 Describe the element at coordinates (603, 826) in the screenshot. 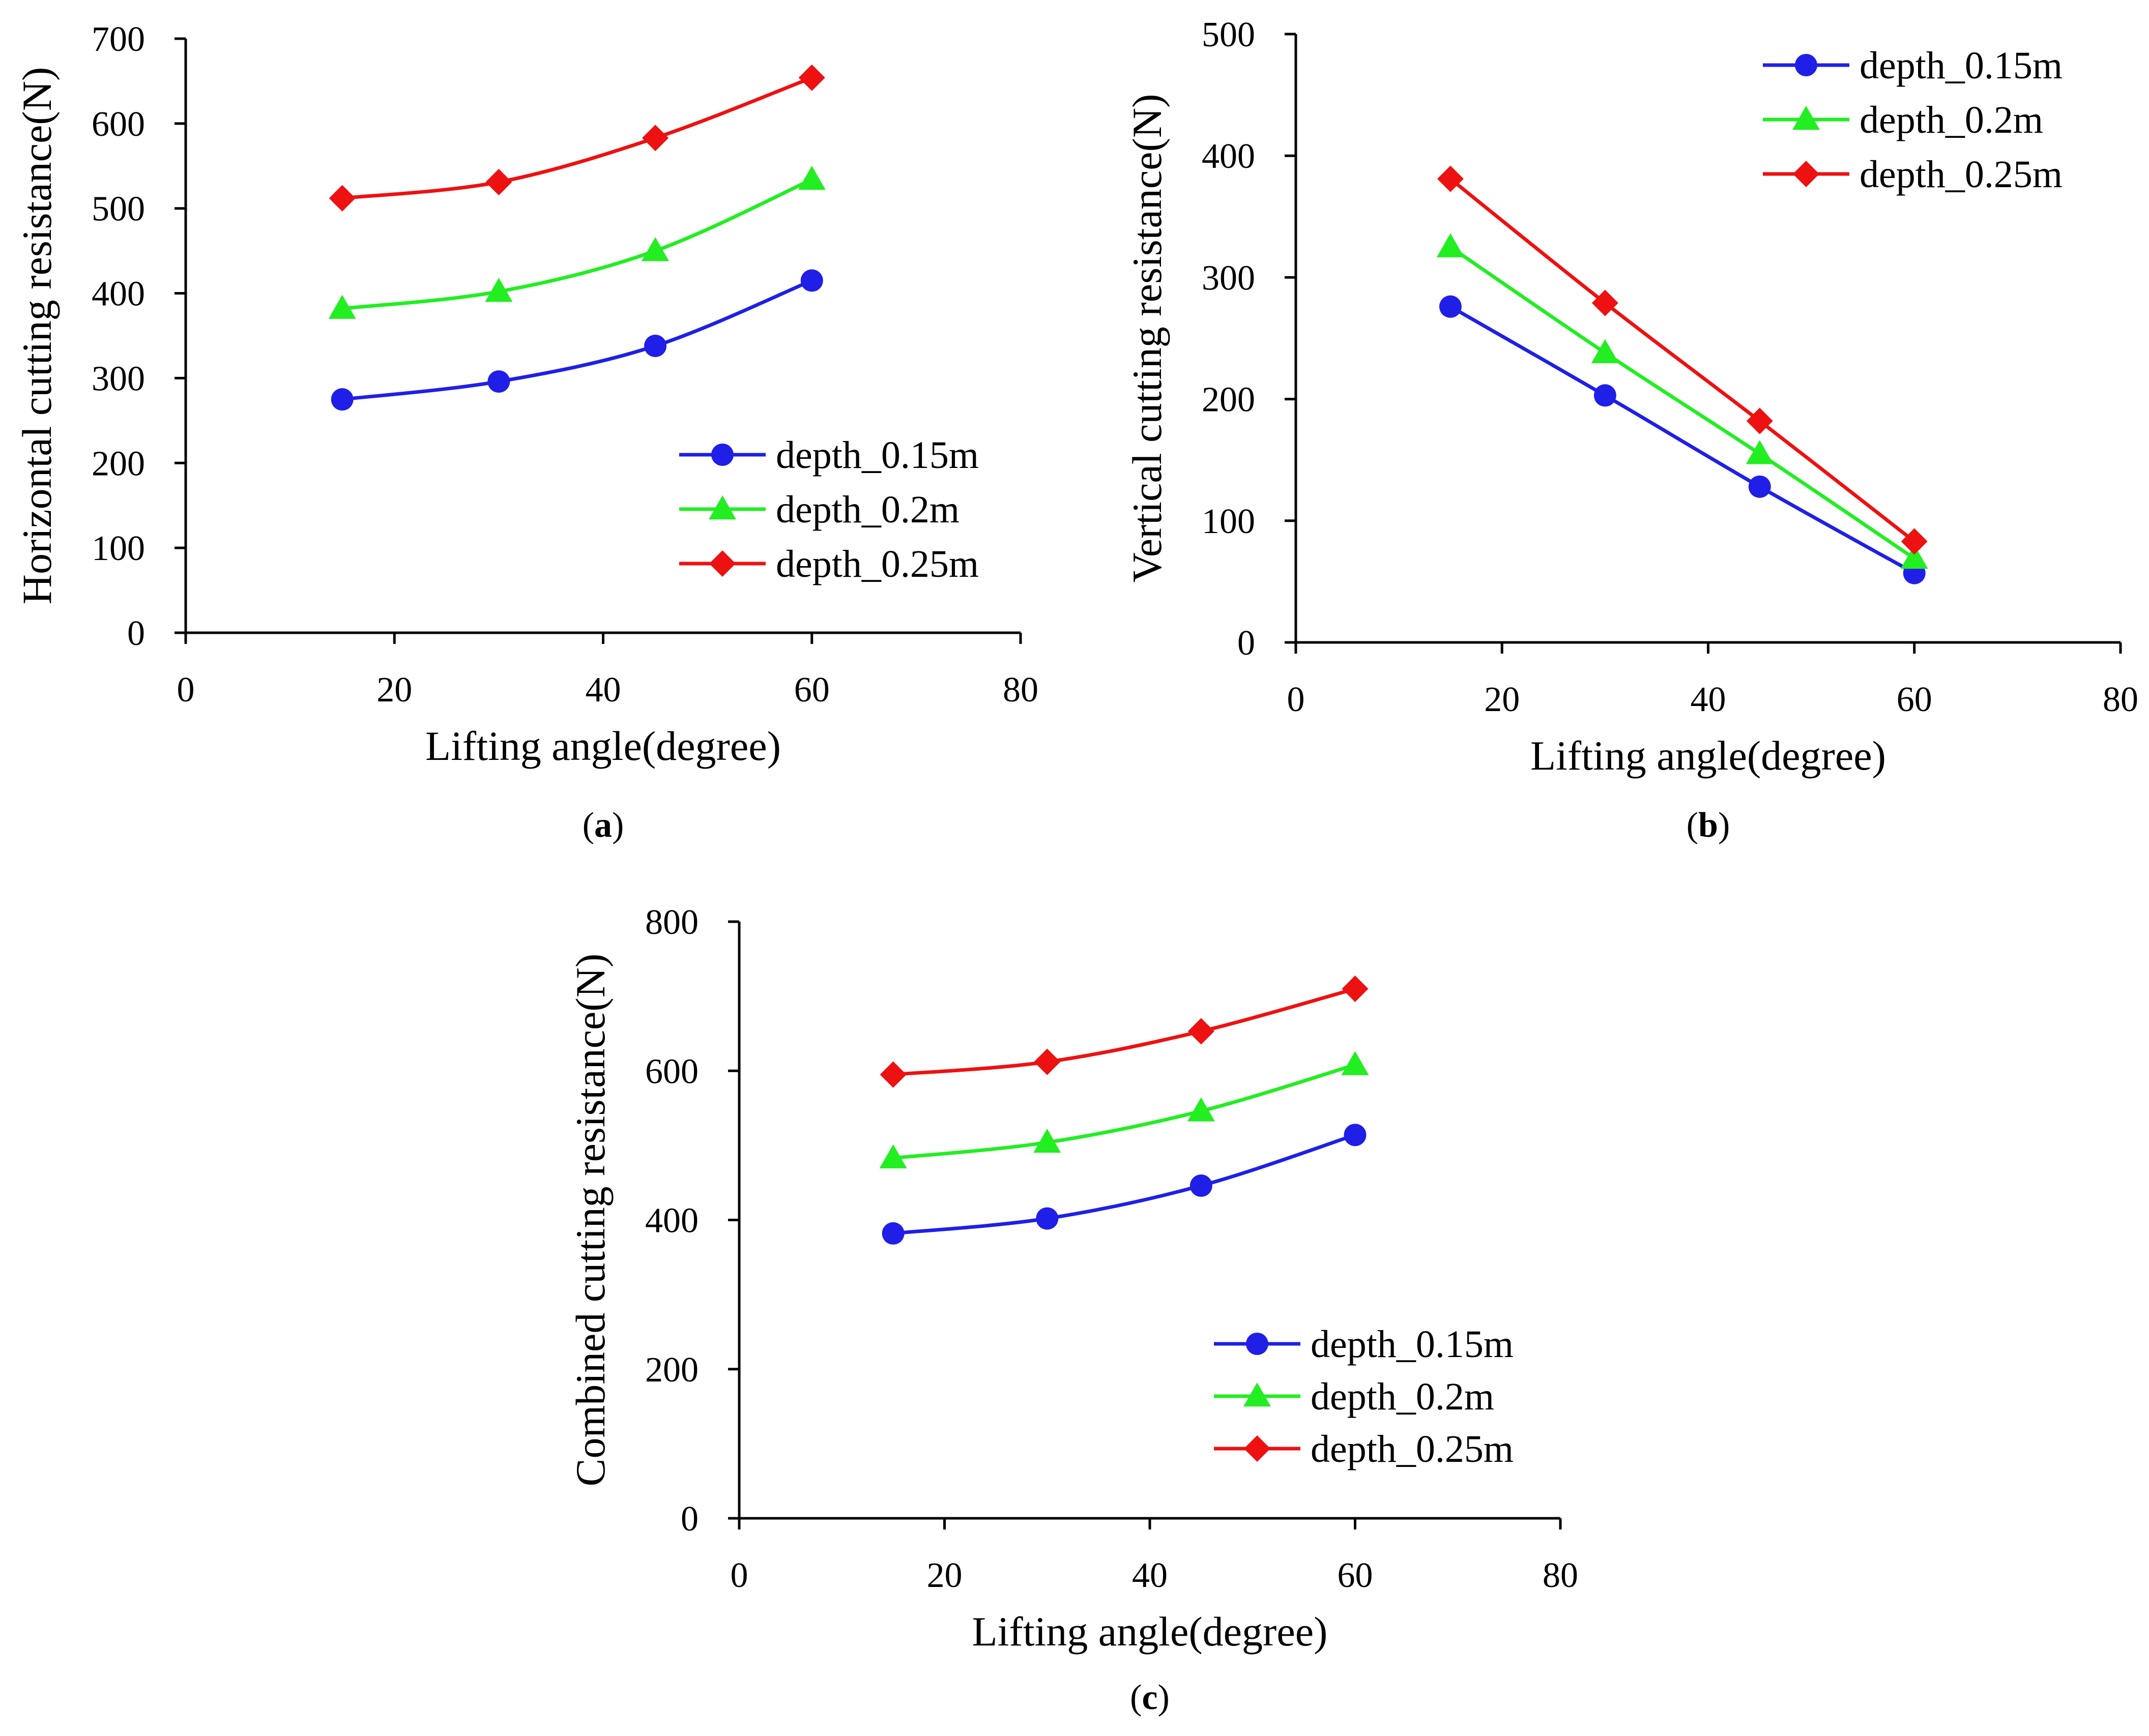

I see `panel-letter: a` at that location.